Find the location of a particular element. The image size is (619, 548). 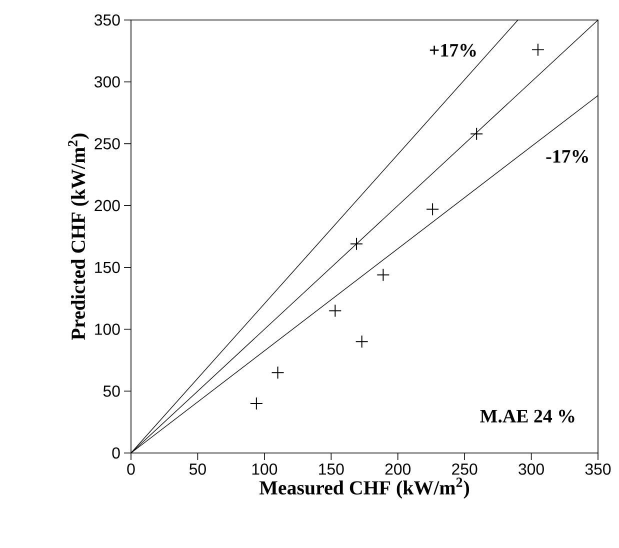

x-tick-label: 300 is located at coordinates (531, 469).